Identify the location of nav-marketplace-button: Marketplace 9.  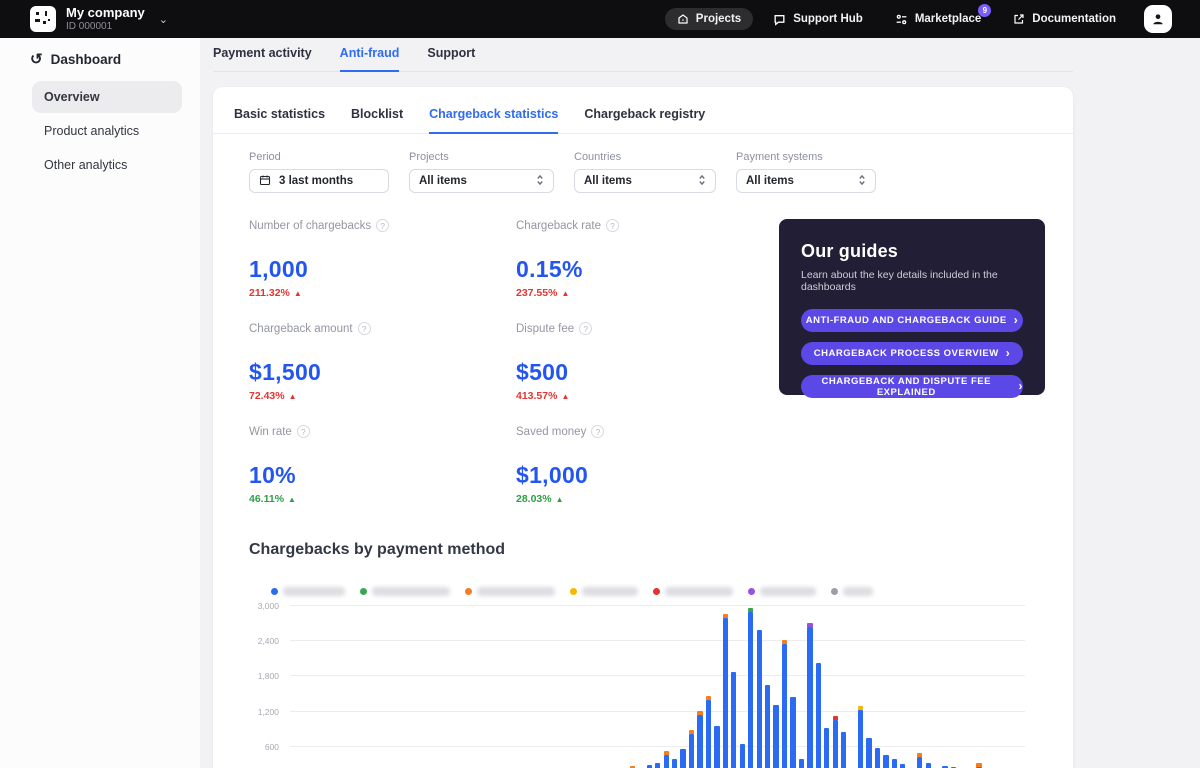
(938, 17).